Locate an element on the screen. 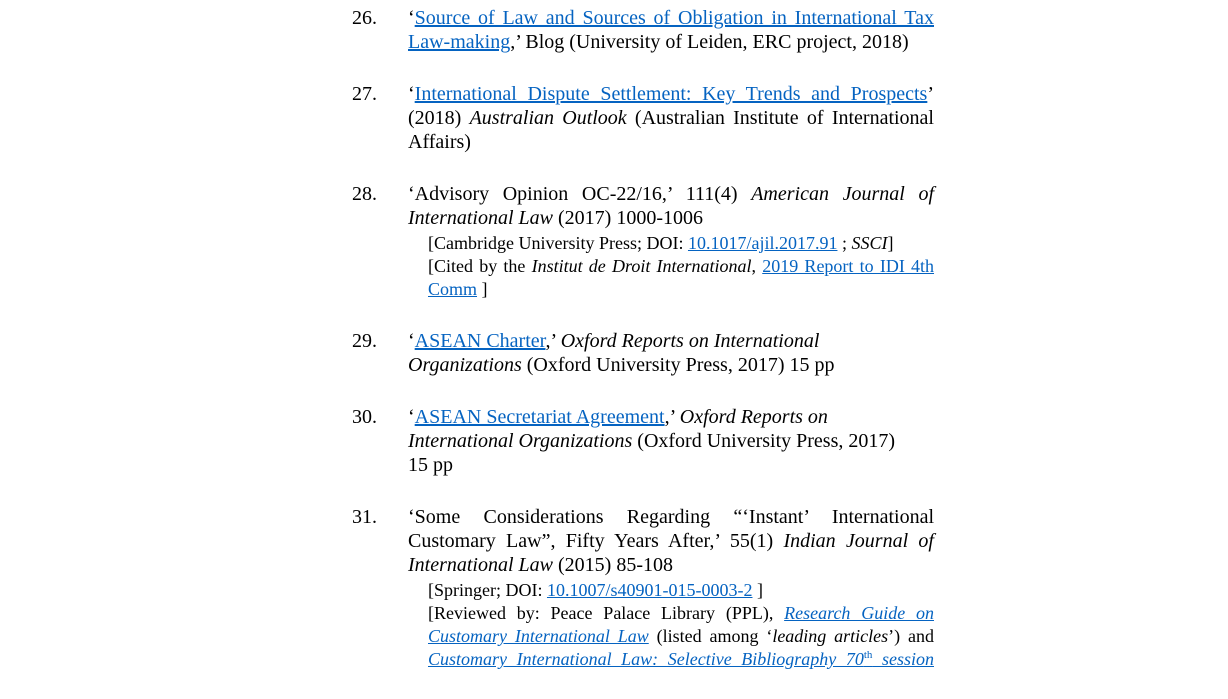 This screenshot has width=1228, height=699. citation-line: Affairs) is located at coordinates (671, 142).